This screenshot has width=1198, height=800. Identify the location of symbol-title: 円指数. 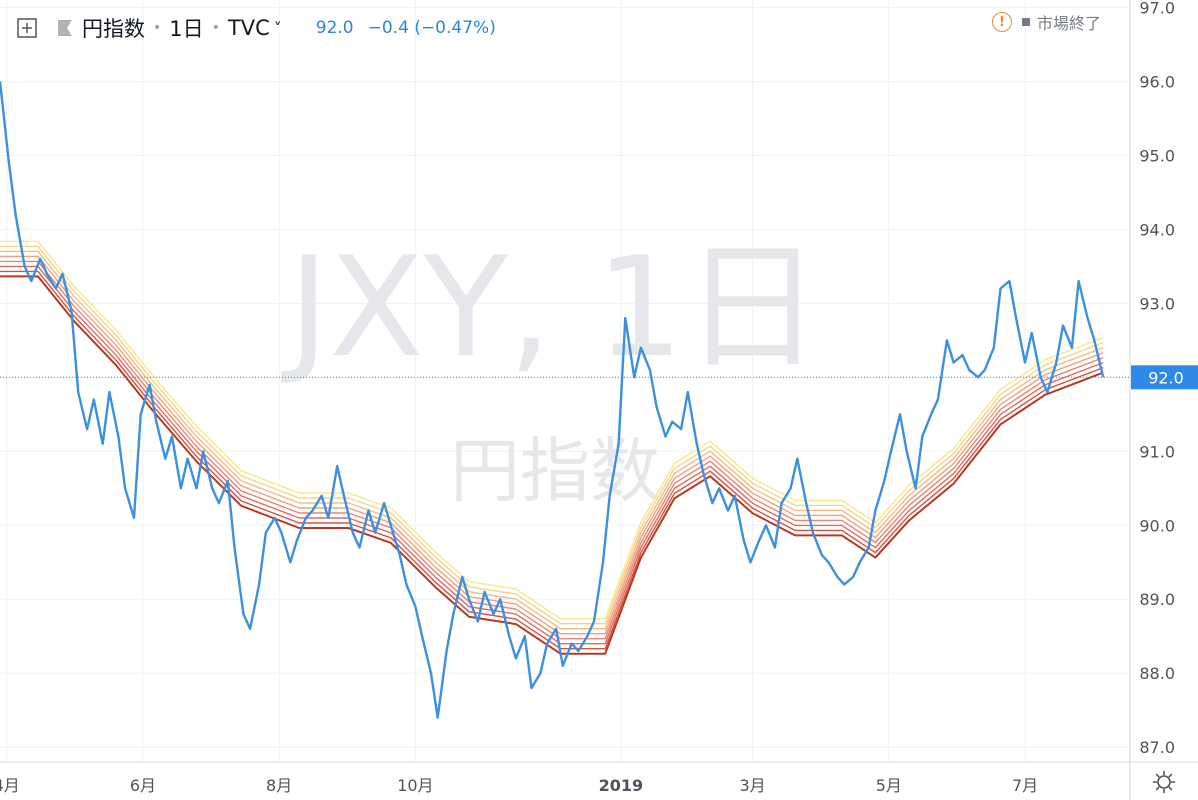
(113, 29).